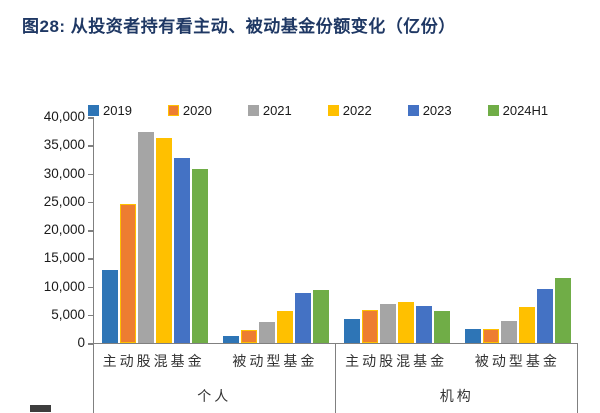 This screenshot has height=413, width=600. I want to click on investor-type-label: 机构, so click(456, 397).